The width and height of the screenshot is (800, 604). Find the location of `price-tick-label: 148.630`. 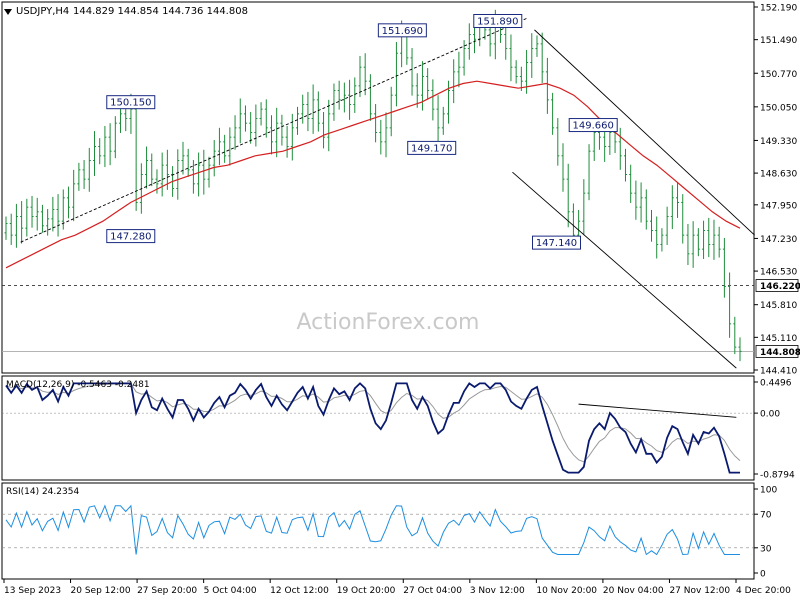

price-tick-label: 148.630 is located at coordinates (778, 175).